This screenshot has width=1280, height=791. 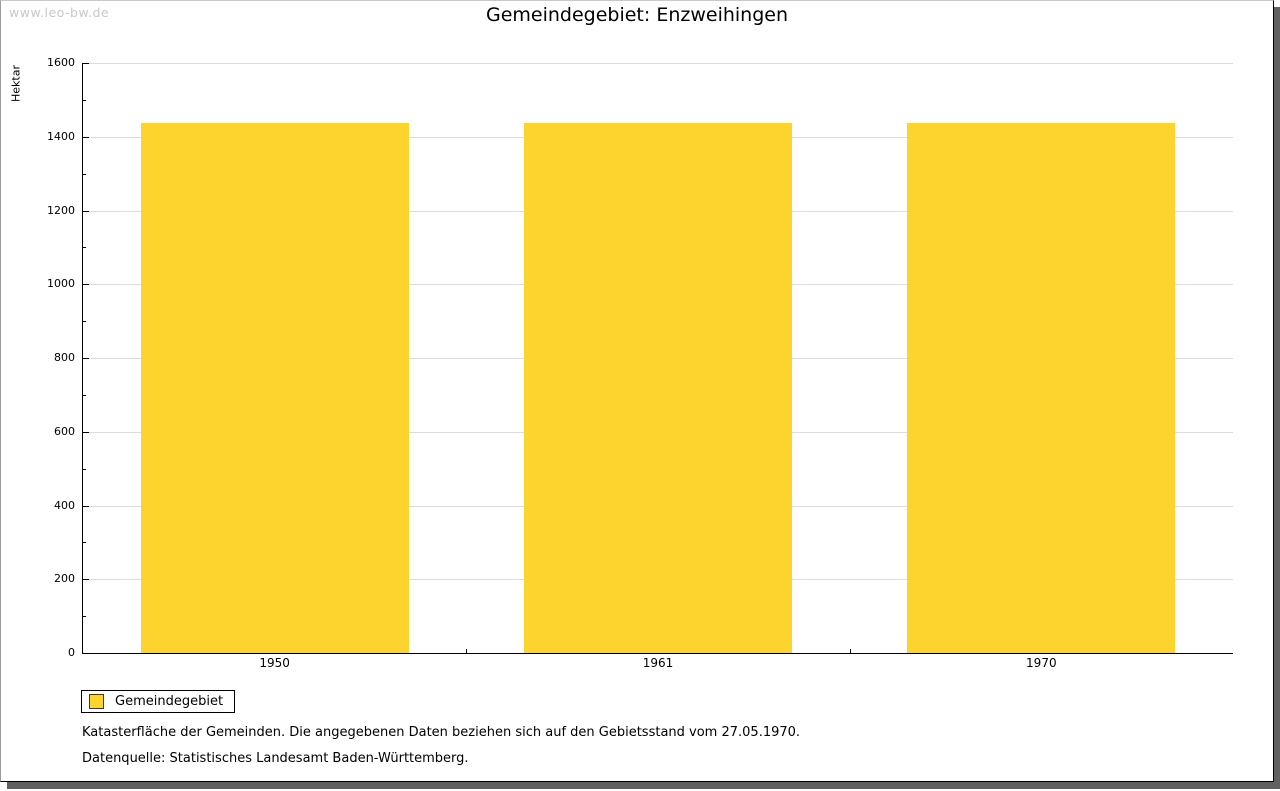 What do you see at coordinates (71, 652) in the screenshot?
I see `y-axis-tick-label: 0` at bounding box center [71, 652].